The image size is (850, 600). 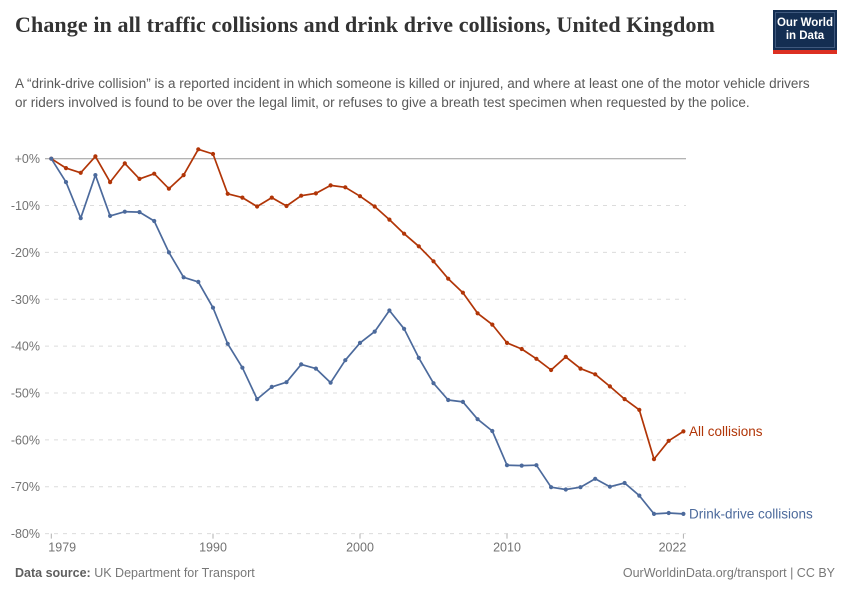 What do you see at coordinates (25, 206) in the screenshot?
I see `y-tick-label: -10%` at bounding box center [25, 206].